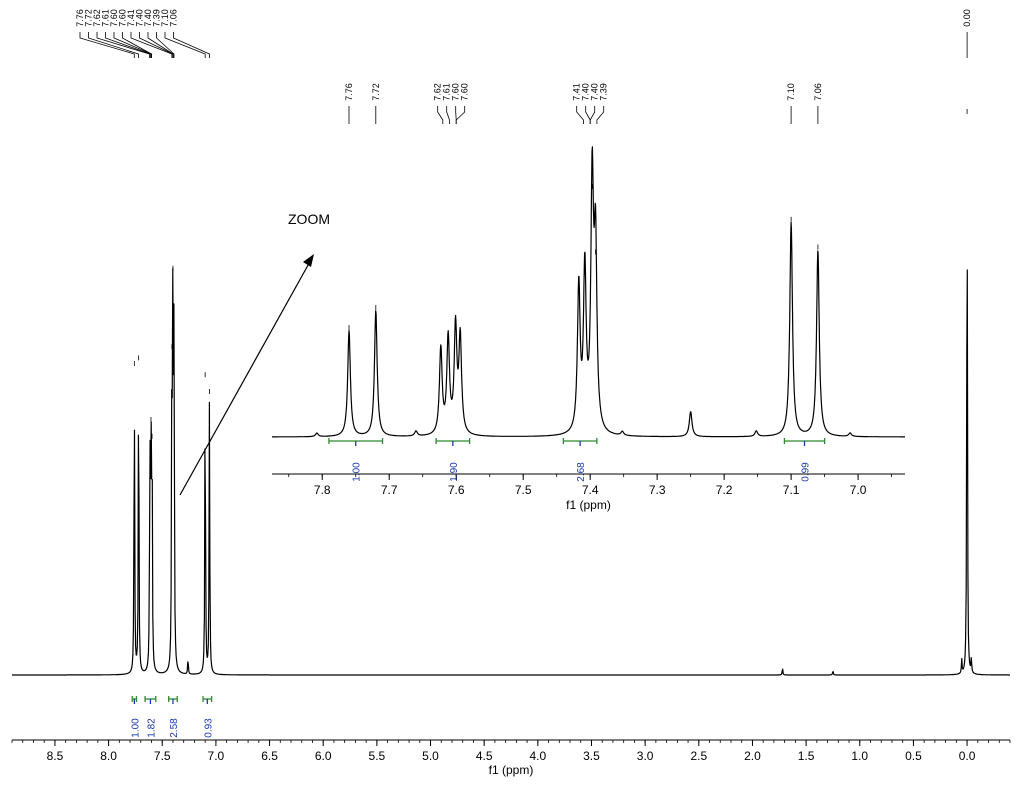  What do you see at coordinates (106, 18) in the screenshot?
I see `main-peak-label: 7.61` at bounding box center [106, 18].